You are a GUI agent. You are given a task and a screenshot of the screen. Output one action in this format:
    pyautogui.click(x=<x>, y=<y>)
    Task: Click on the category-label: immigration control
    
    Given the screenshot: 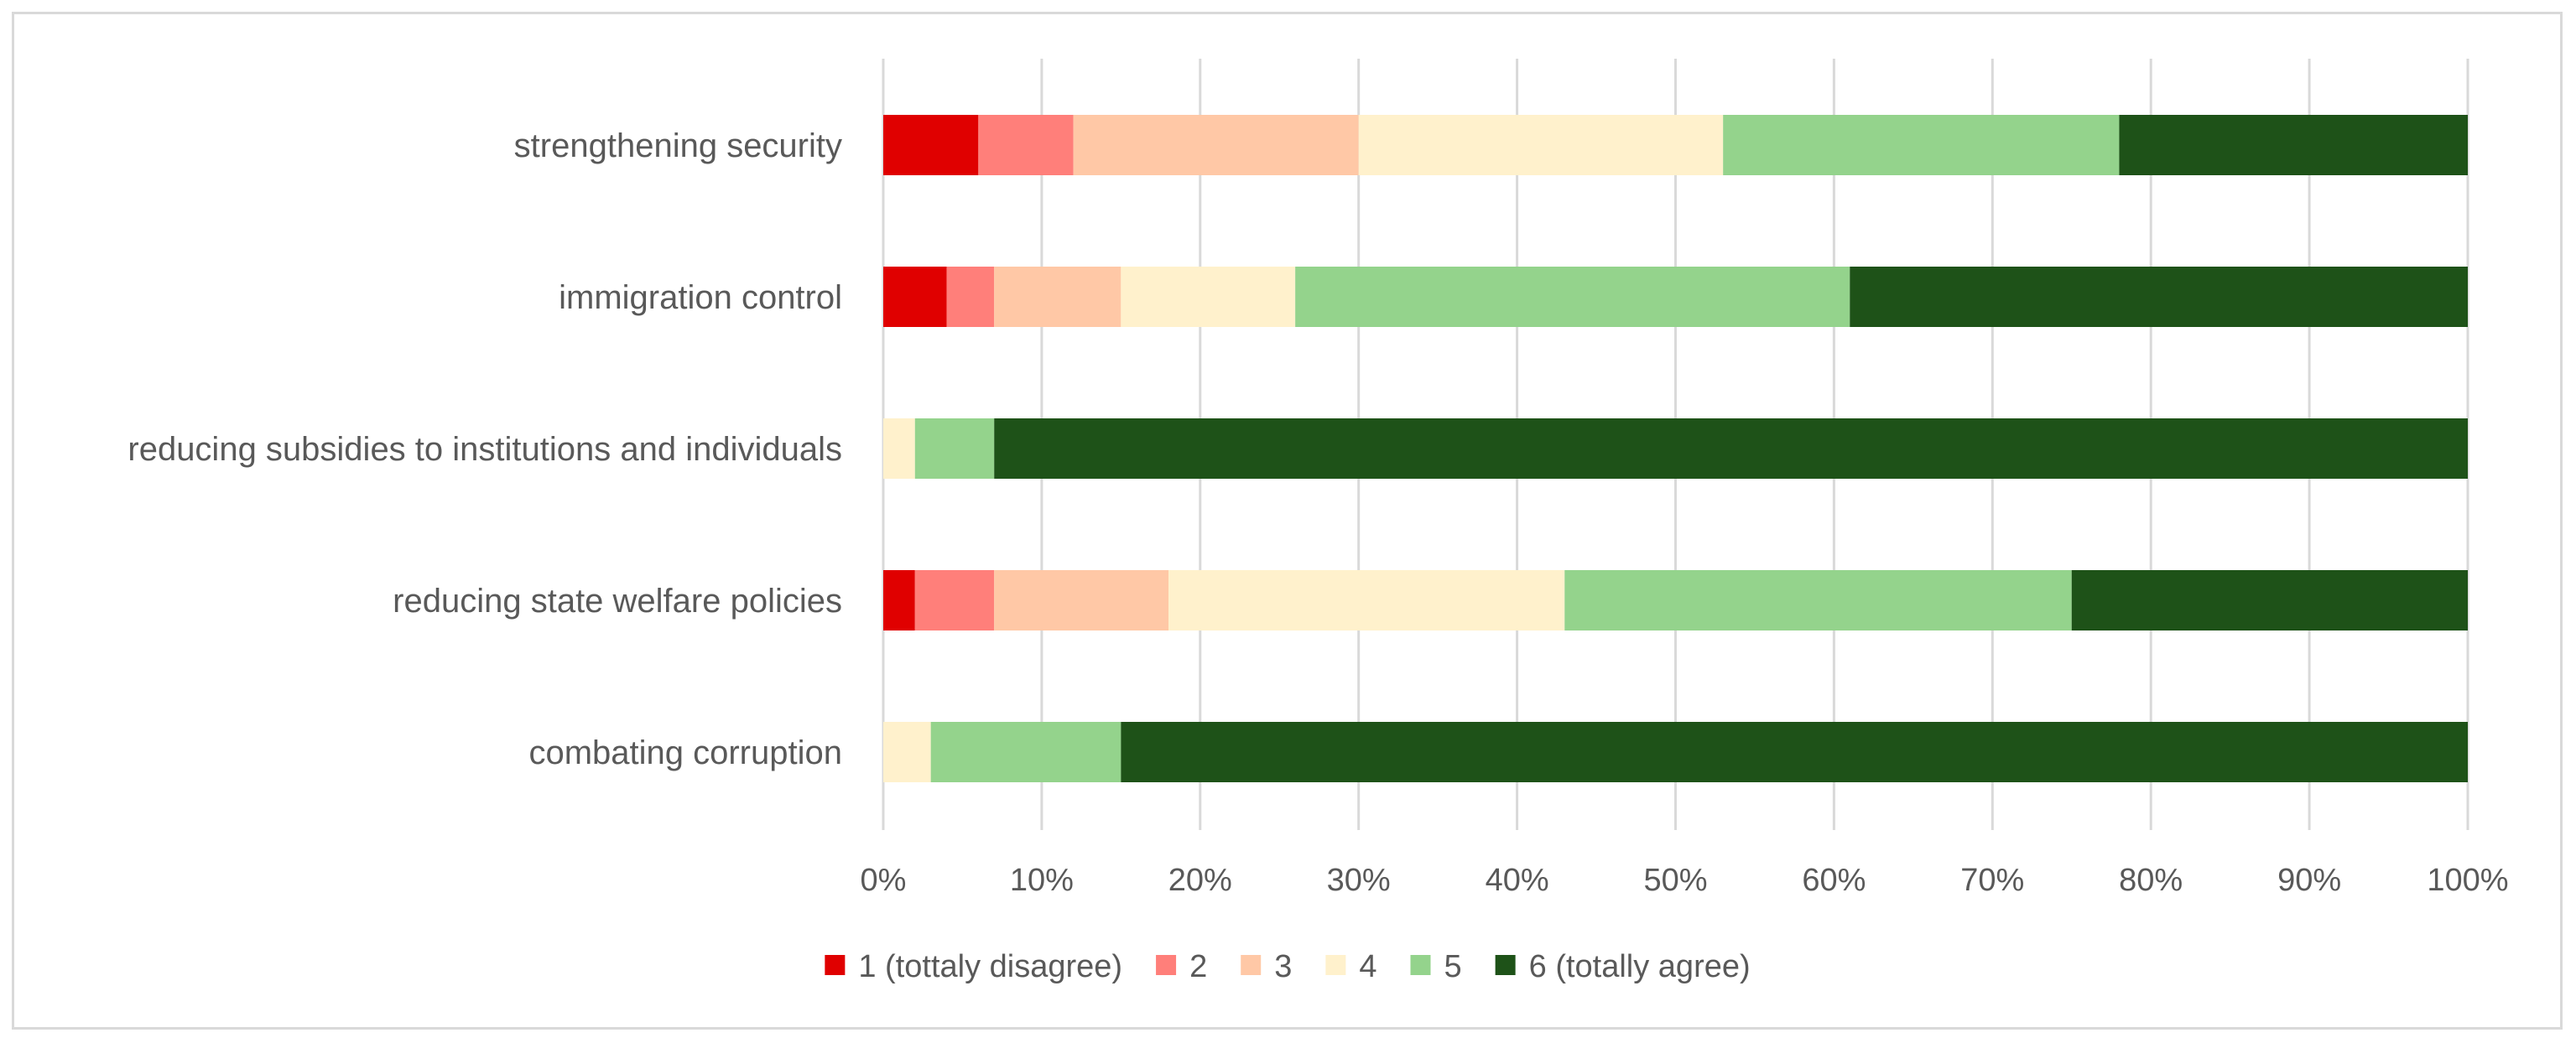 What is the action you would take?
    pyautogui.click(x=700, y=297)
    